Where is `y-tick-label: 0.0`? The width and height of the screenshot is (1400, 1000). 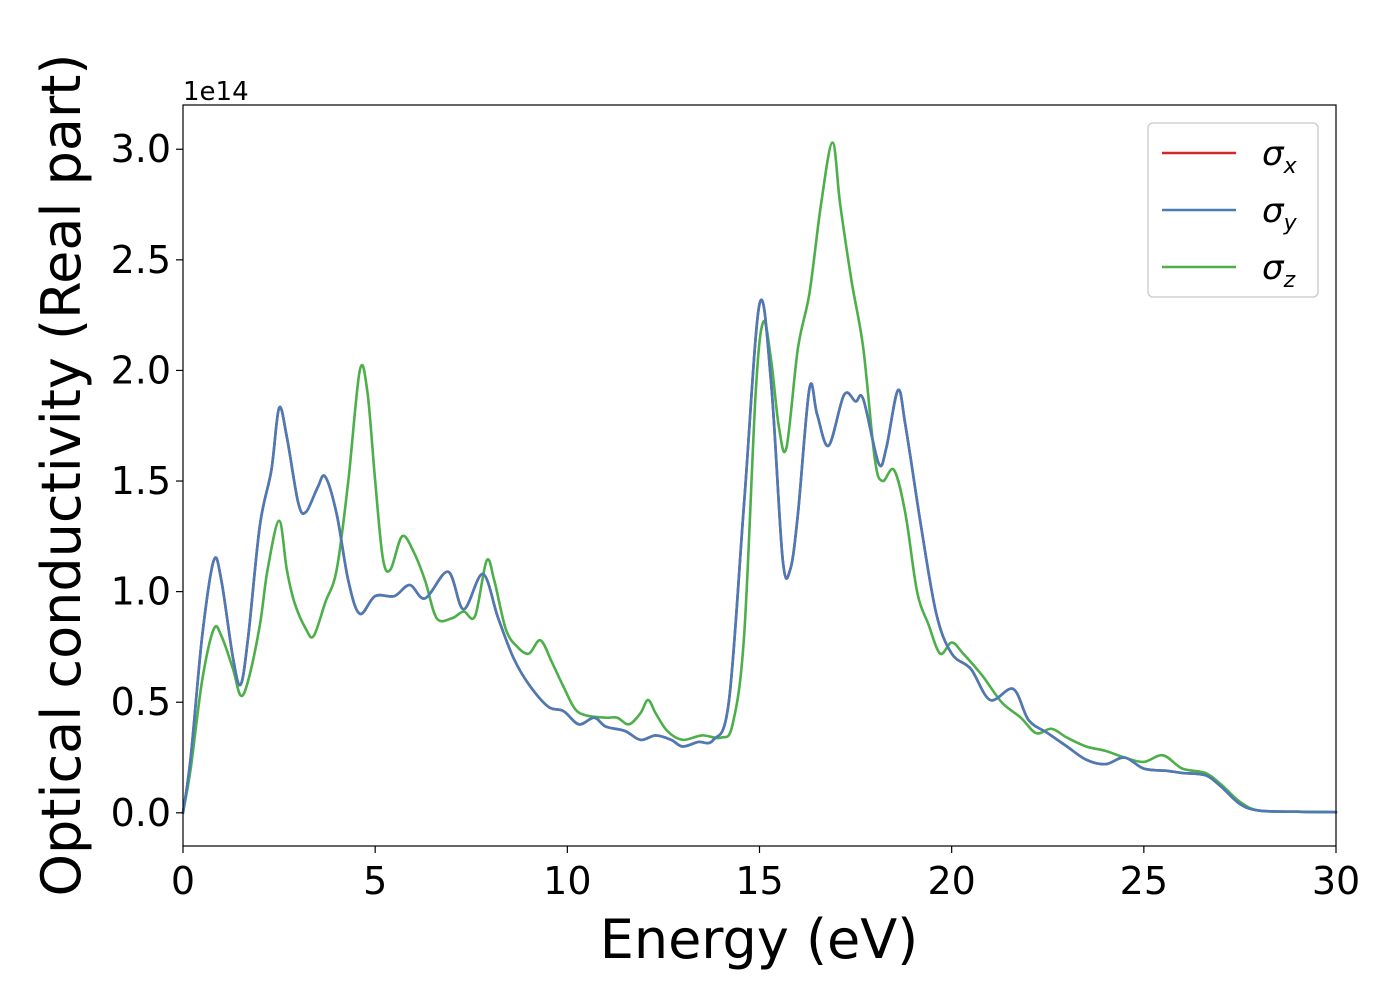
y-tick-label: 0.0 is located at coordinates (141, 813).